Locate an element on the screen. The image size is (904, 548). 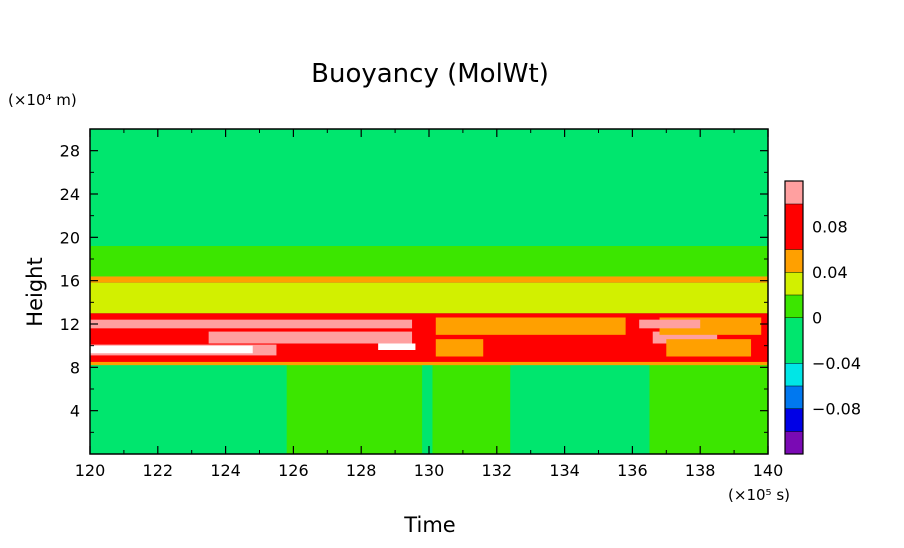
x-tick-label: 122 is located at coordinates (158, 470).